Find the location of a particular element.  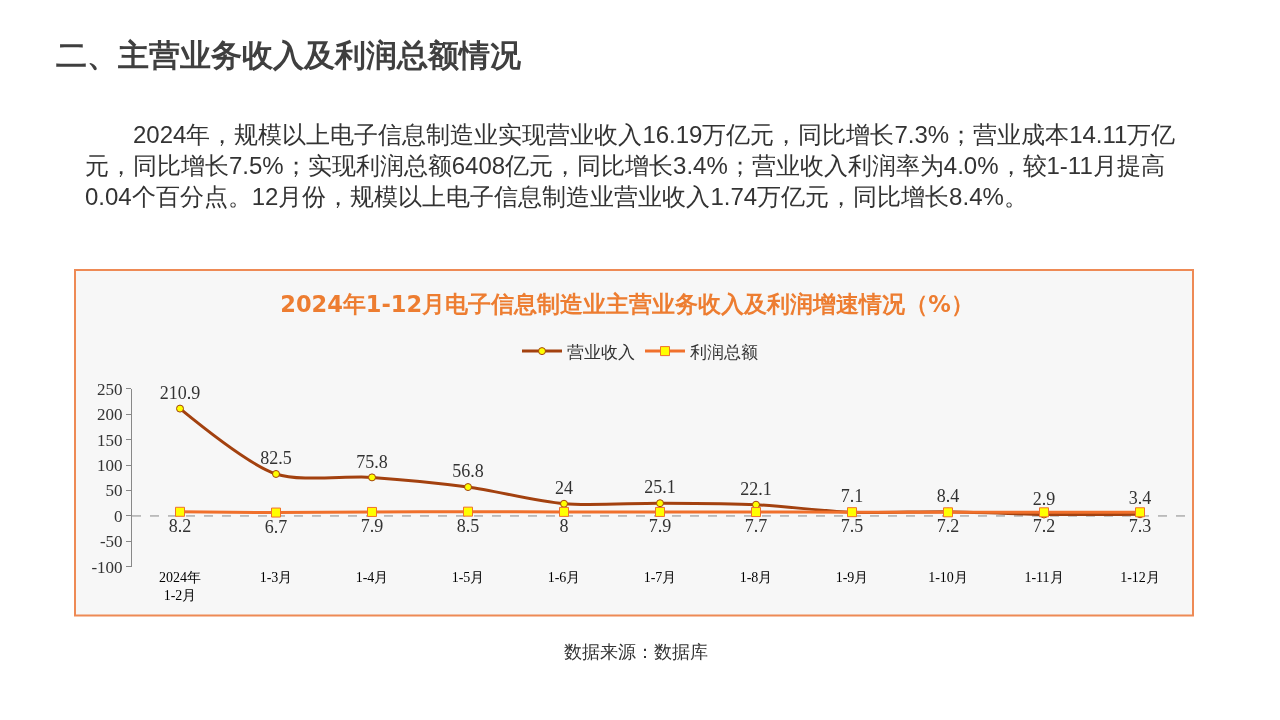

source-note: 数据来源：数据库 is located at coordinates (636, 652).